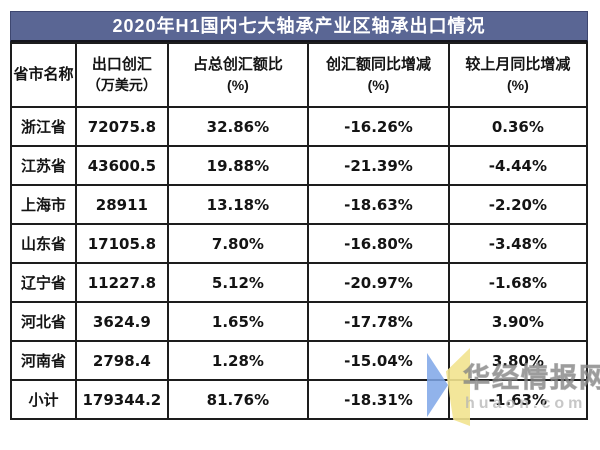  Describe the element at coordinates (122, 321) in the screenshot. I see `cell-earnings: 3624.9` at that location.